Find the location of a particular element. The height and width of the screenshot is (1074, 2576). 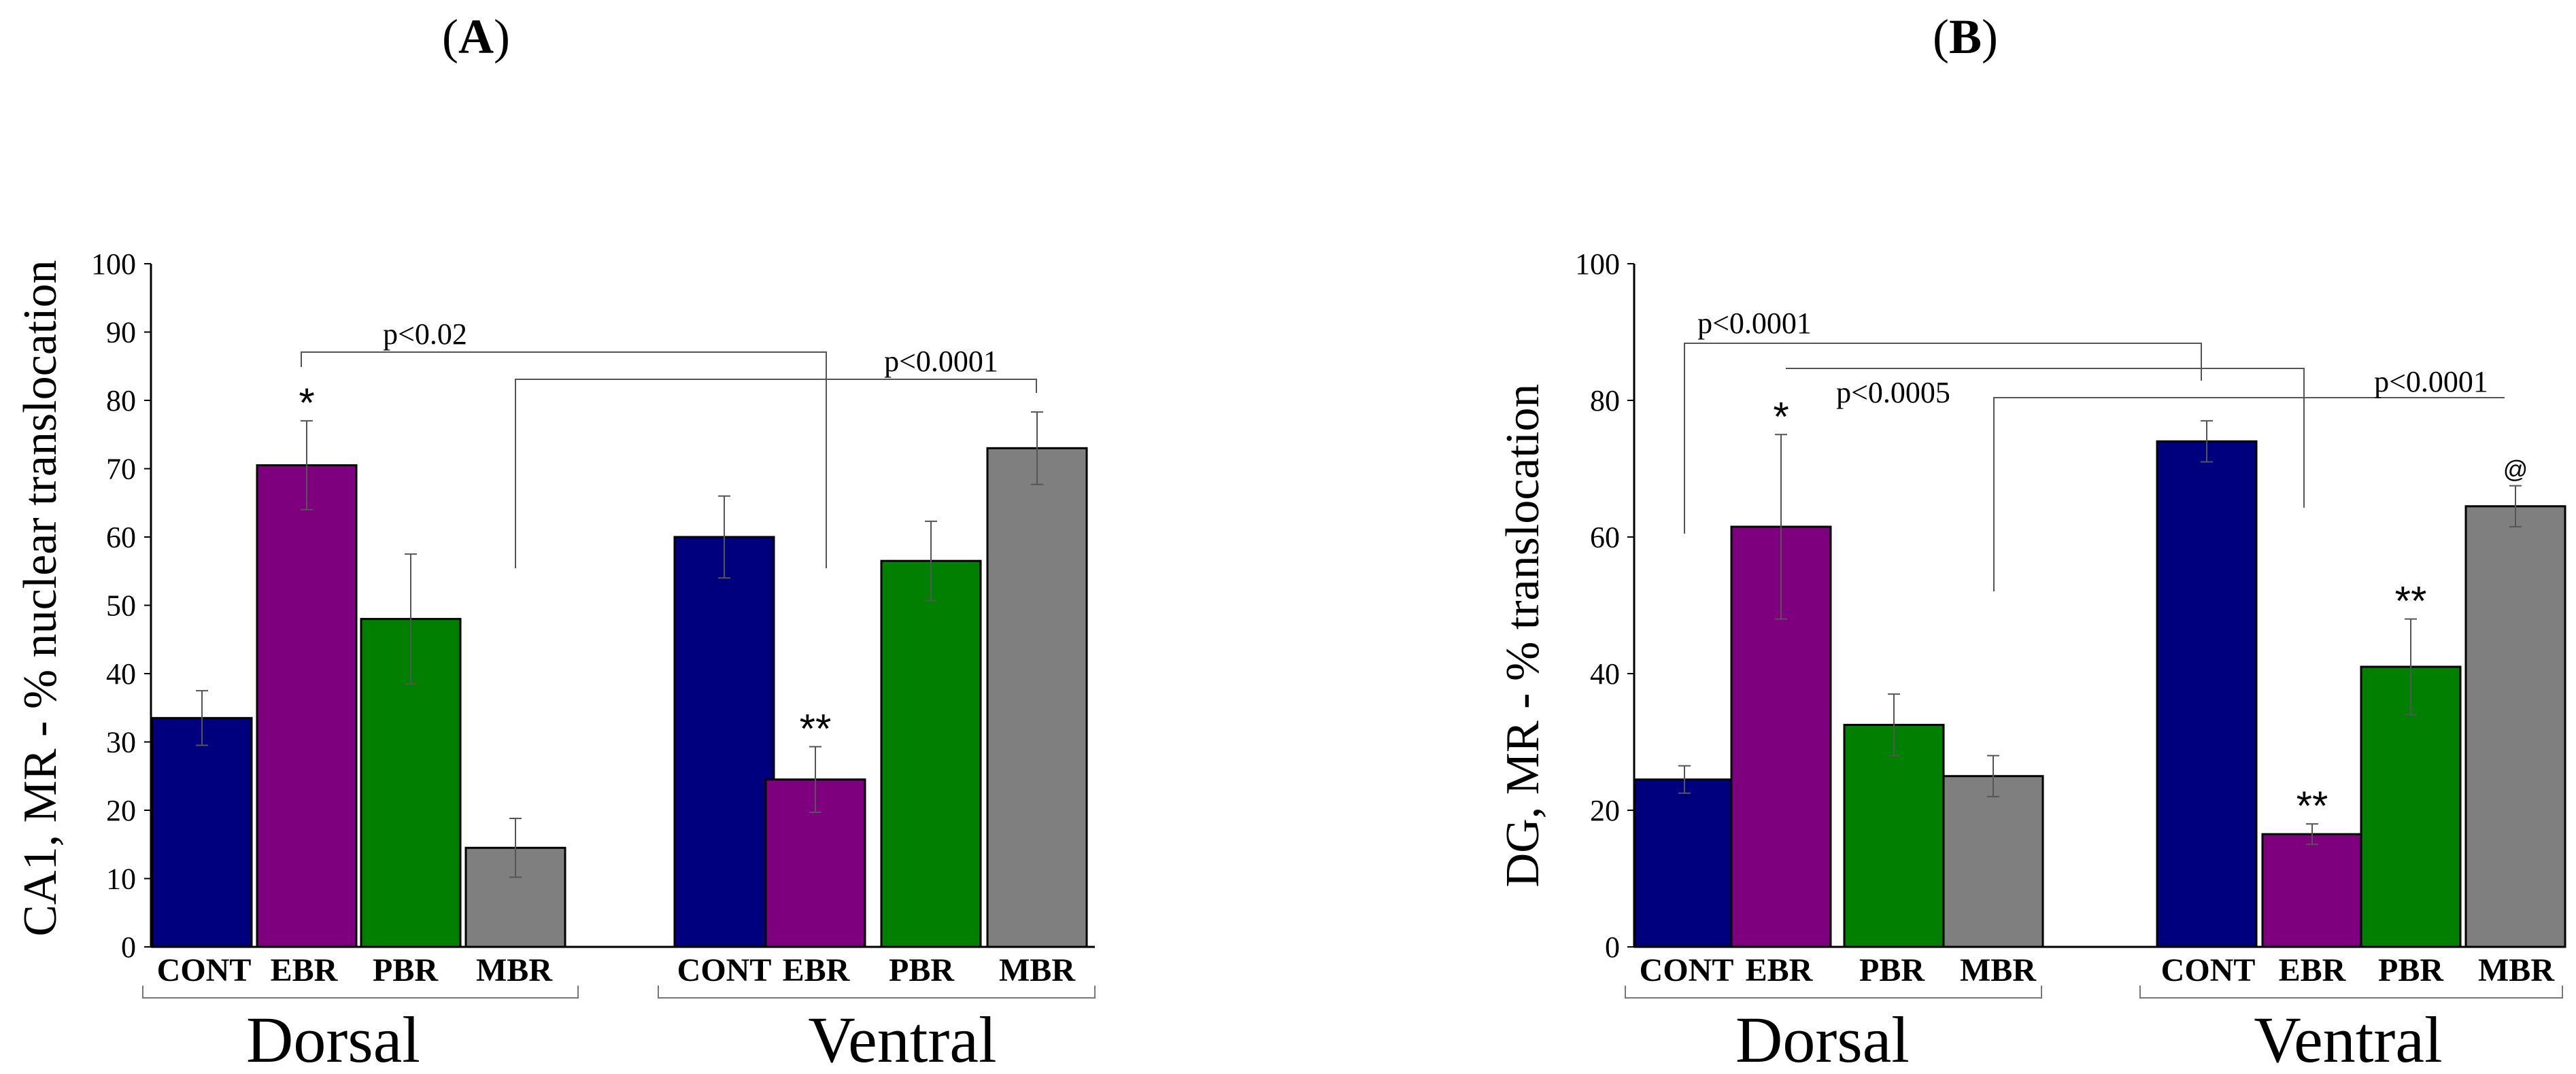

panel-b-label: (B) is located at coordinates (1965, 37).